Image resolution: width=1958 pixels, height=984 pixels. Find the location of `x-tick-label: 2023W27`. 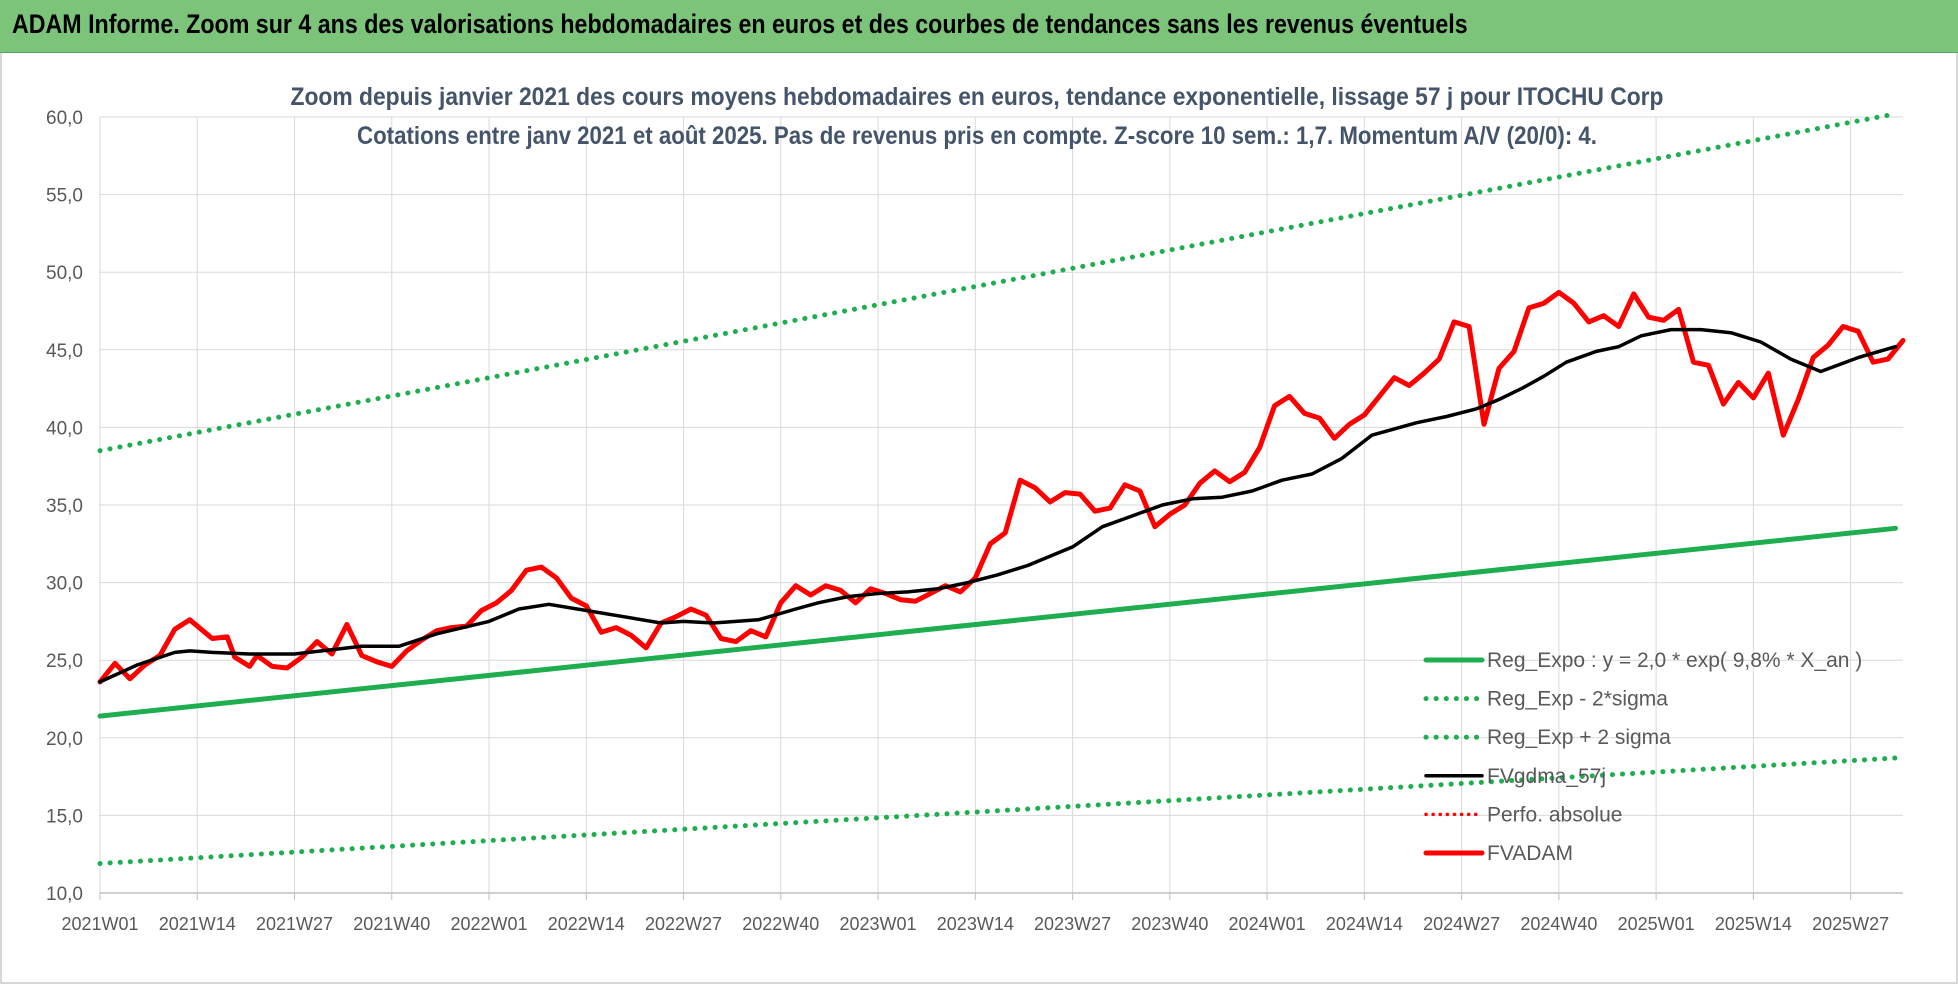

x-tick-label: 2023W27 is located at coordinates (1072, 924).